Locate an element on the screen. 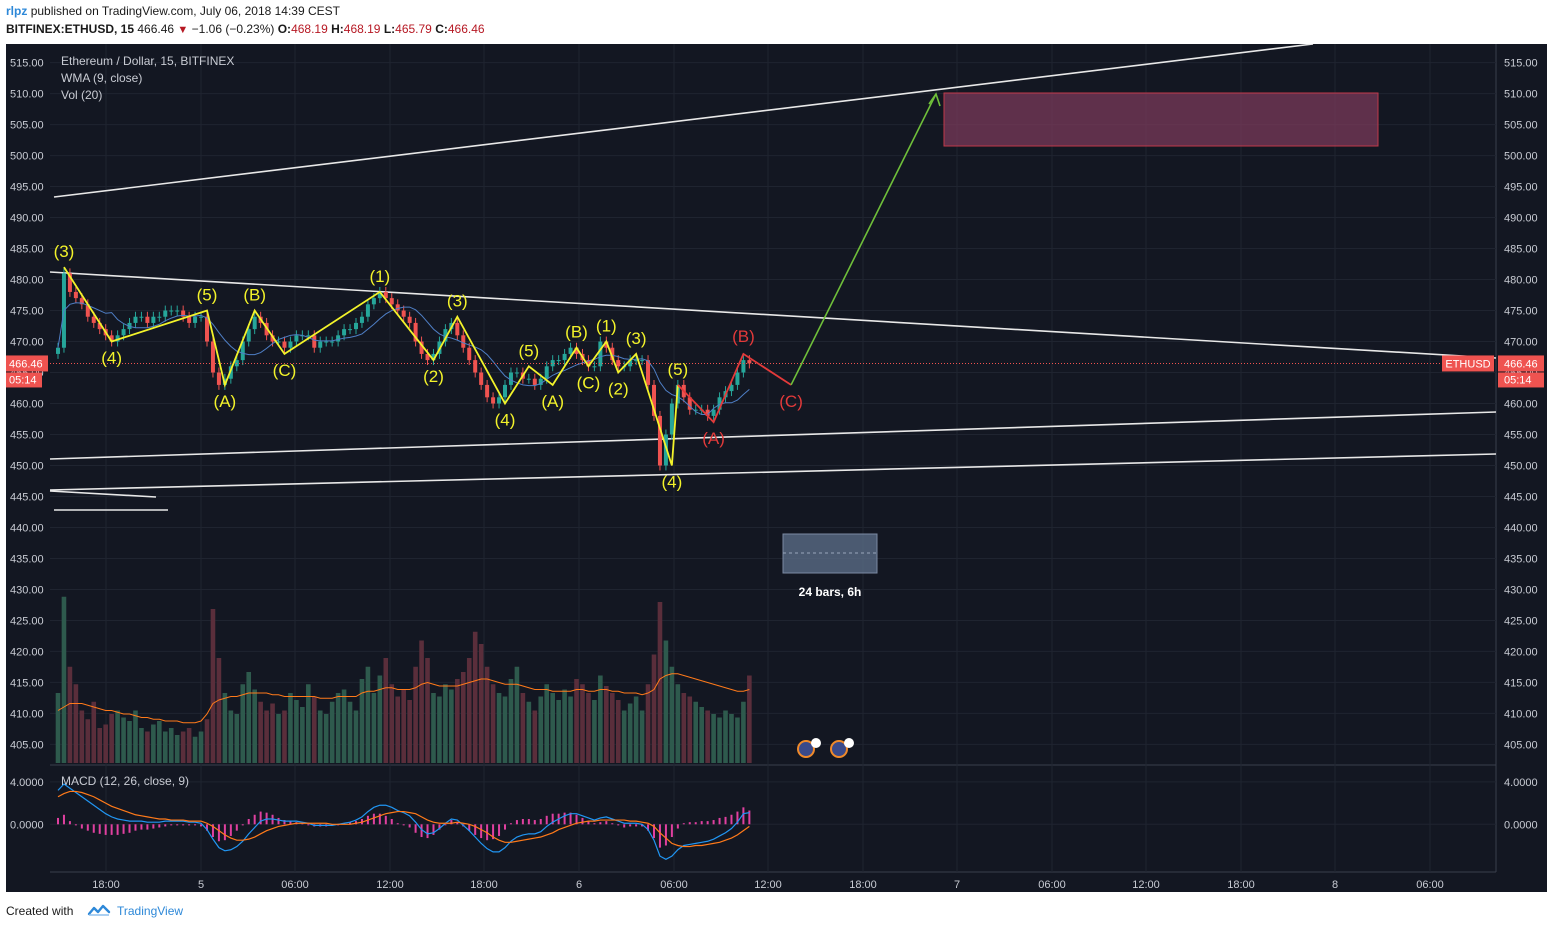 This screenshot has height=929, width=1549. price-tick-right: 495.00 is located at coordinates (1521, 188).